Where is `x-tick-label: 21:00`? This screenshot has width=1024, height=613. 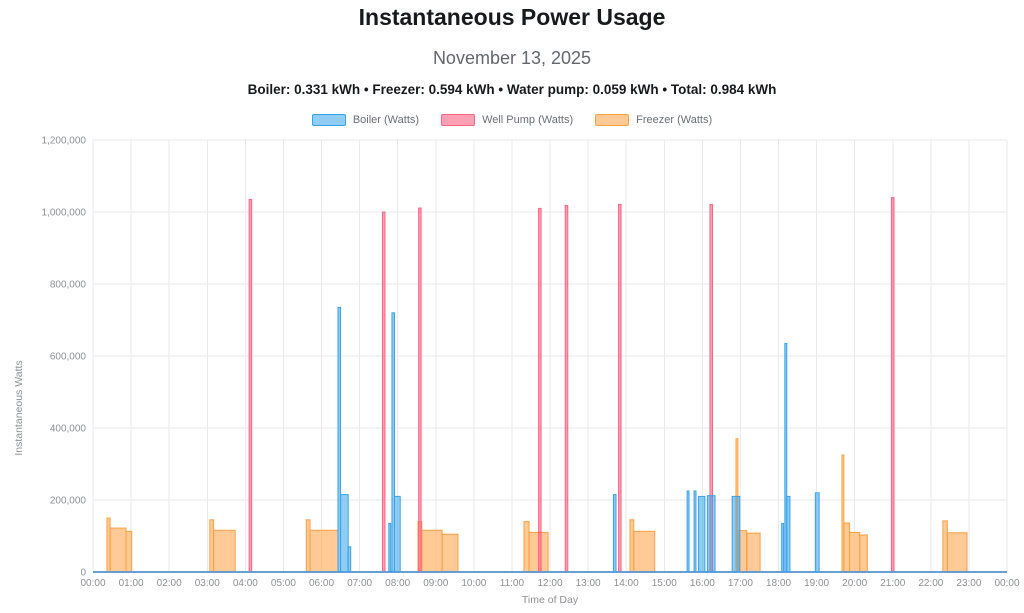 x-tick-label: 21:00 is located at coordinates (892, 583).